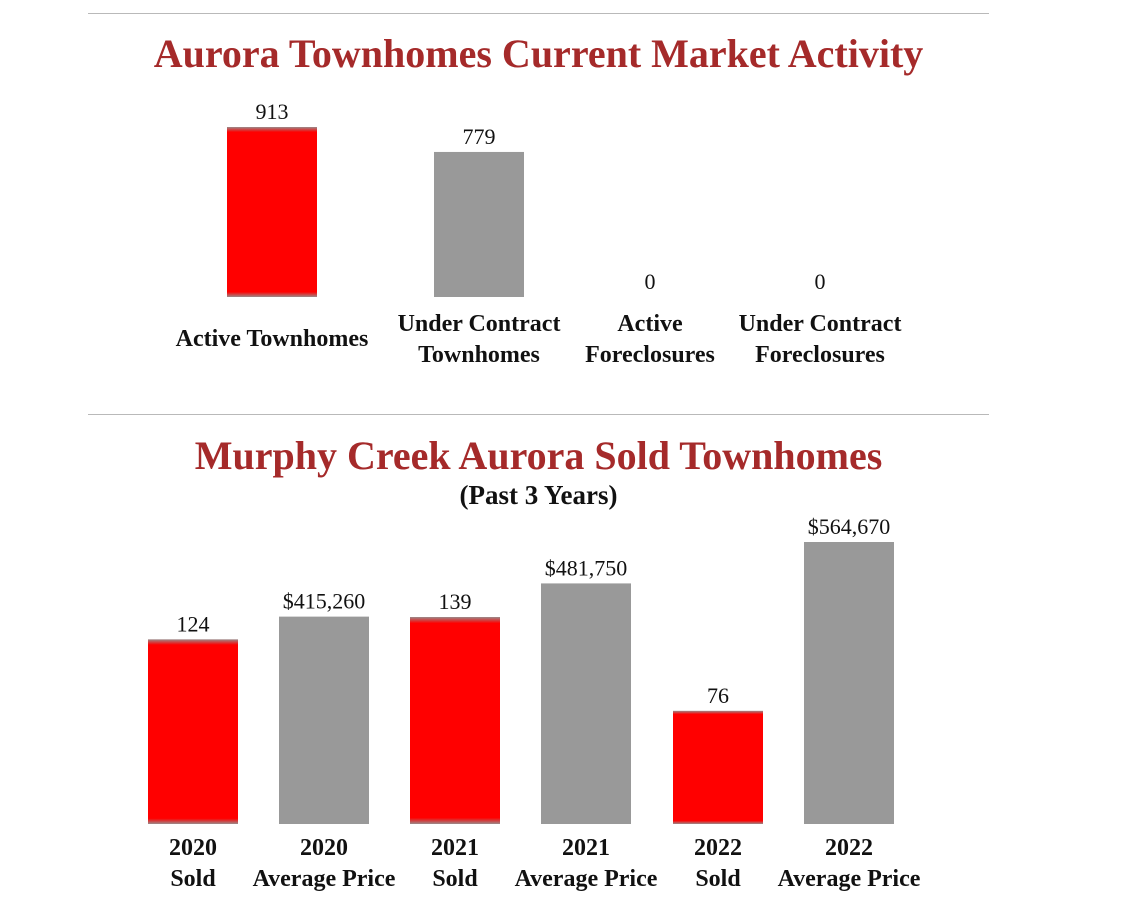 The image size is (1132, 922). Describe the element at coordinates (455, 601) in the screenshot. I see `data-label-2: 139` at that location.